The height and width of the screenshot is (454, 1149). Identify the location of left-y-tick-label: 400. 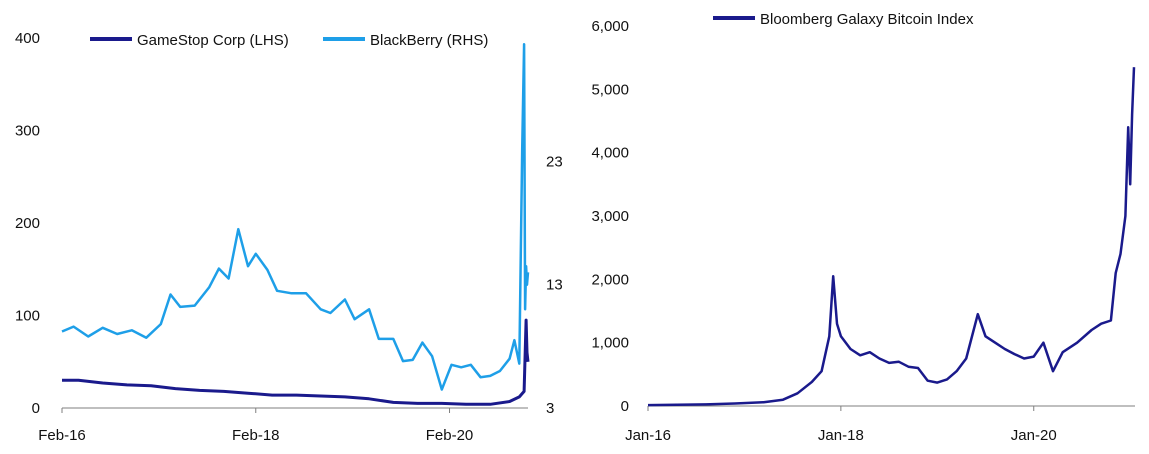
(27, 38).